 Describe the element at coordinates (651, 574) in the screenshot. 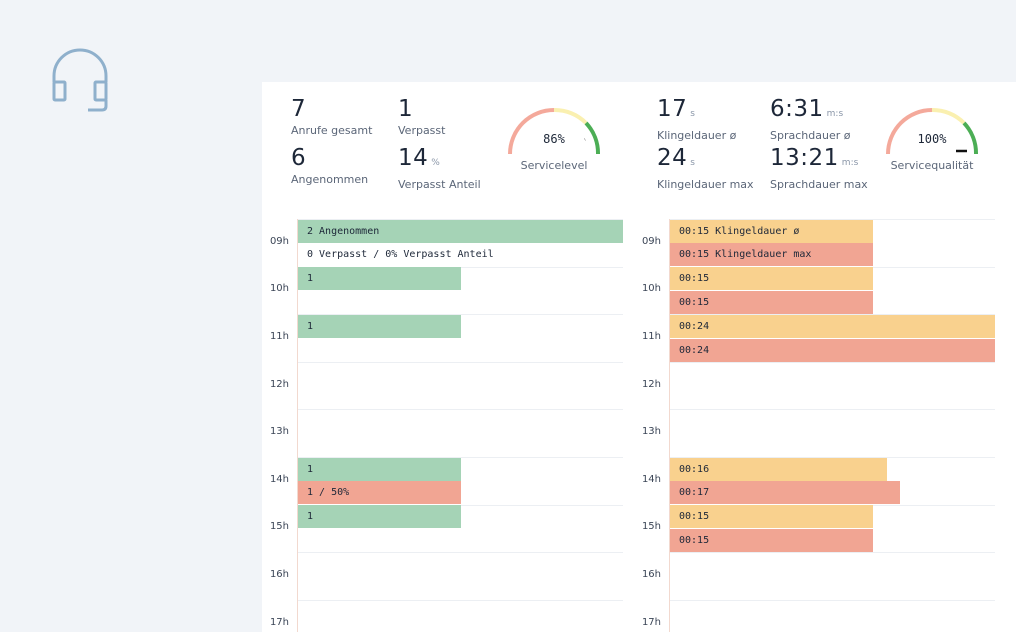

I see `duration-hour-label: 16h` at that location.